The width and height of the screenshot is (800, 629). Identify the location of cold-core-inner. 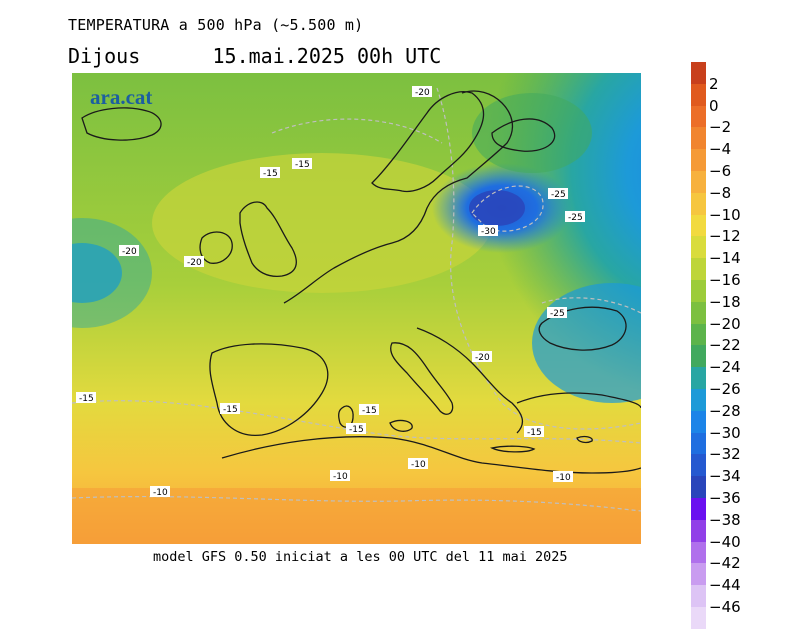
(497, 208).